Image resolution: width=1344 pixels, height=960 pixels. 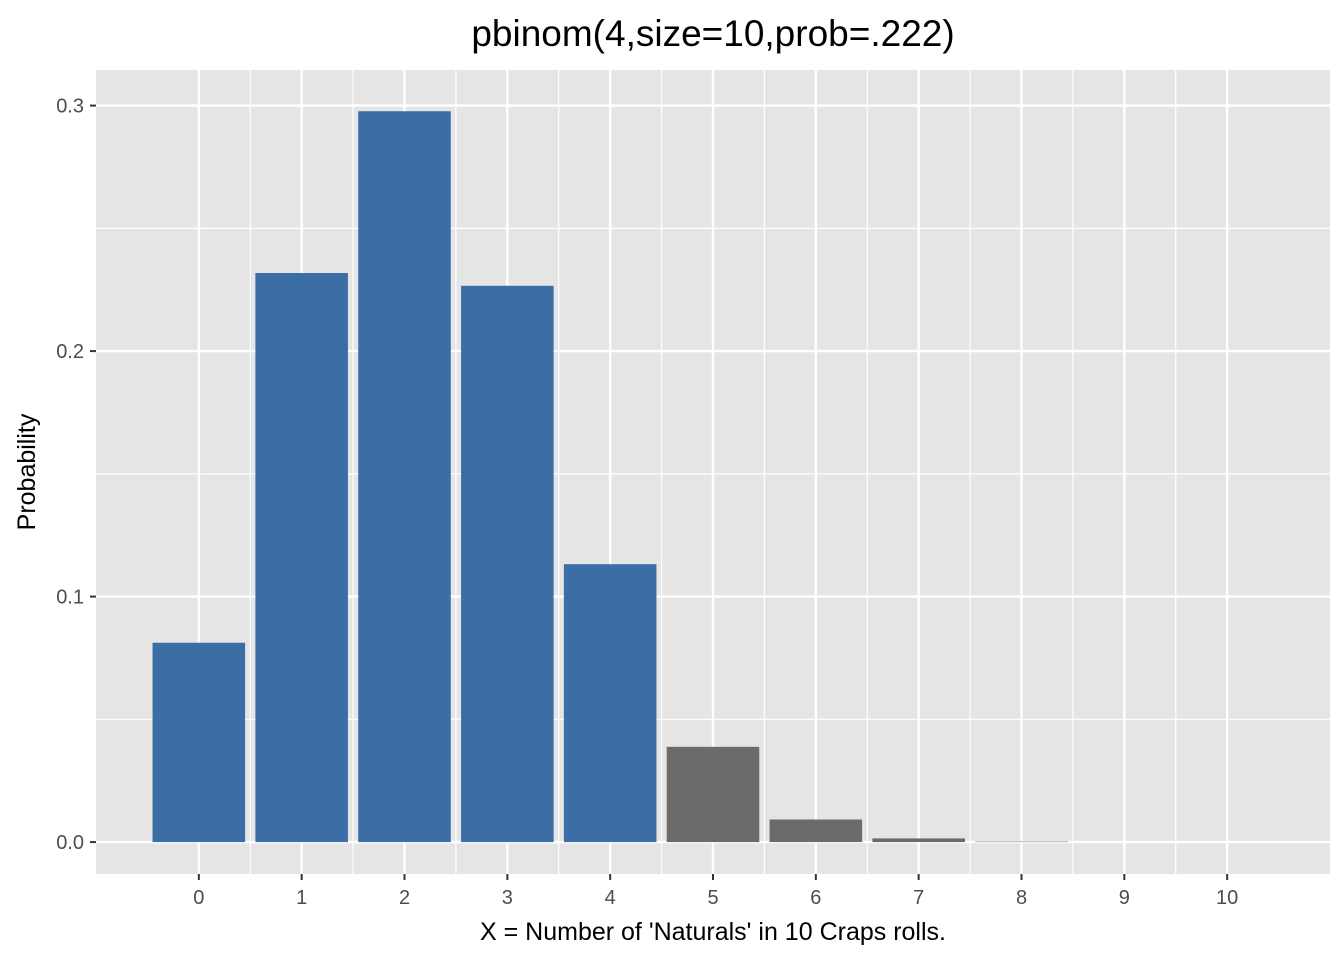 I want to click on y-tick-label: 0.1, so click(x=70, y=598).